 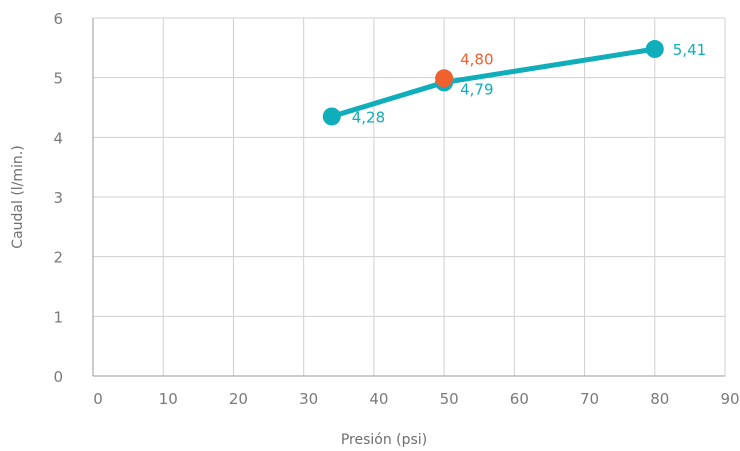 I want to click on y-tick-label: 2, so click(x=58, y=258).